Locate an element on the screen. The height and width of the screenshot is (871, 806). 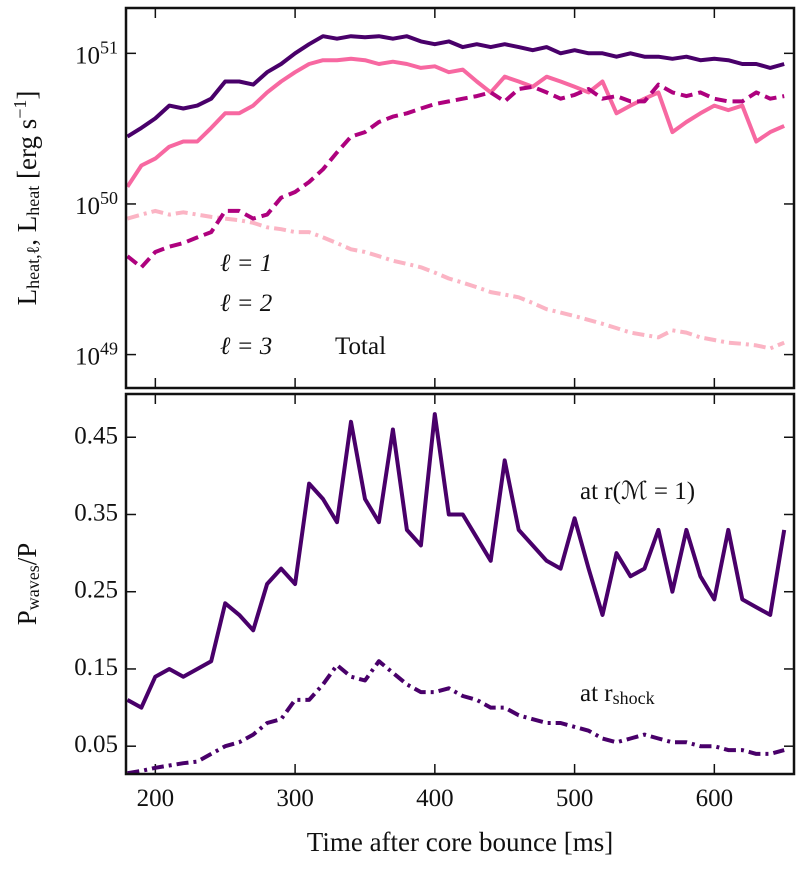
y-tick-label: 1049 is located at coordinates (96, 355).